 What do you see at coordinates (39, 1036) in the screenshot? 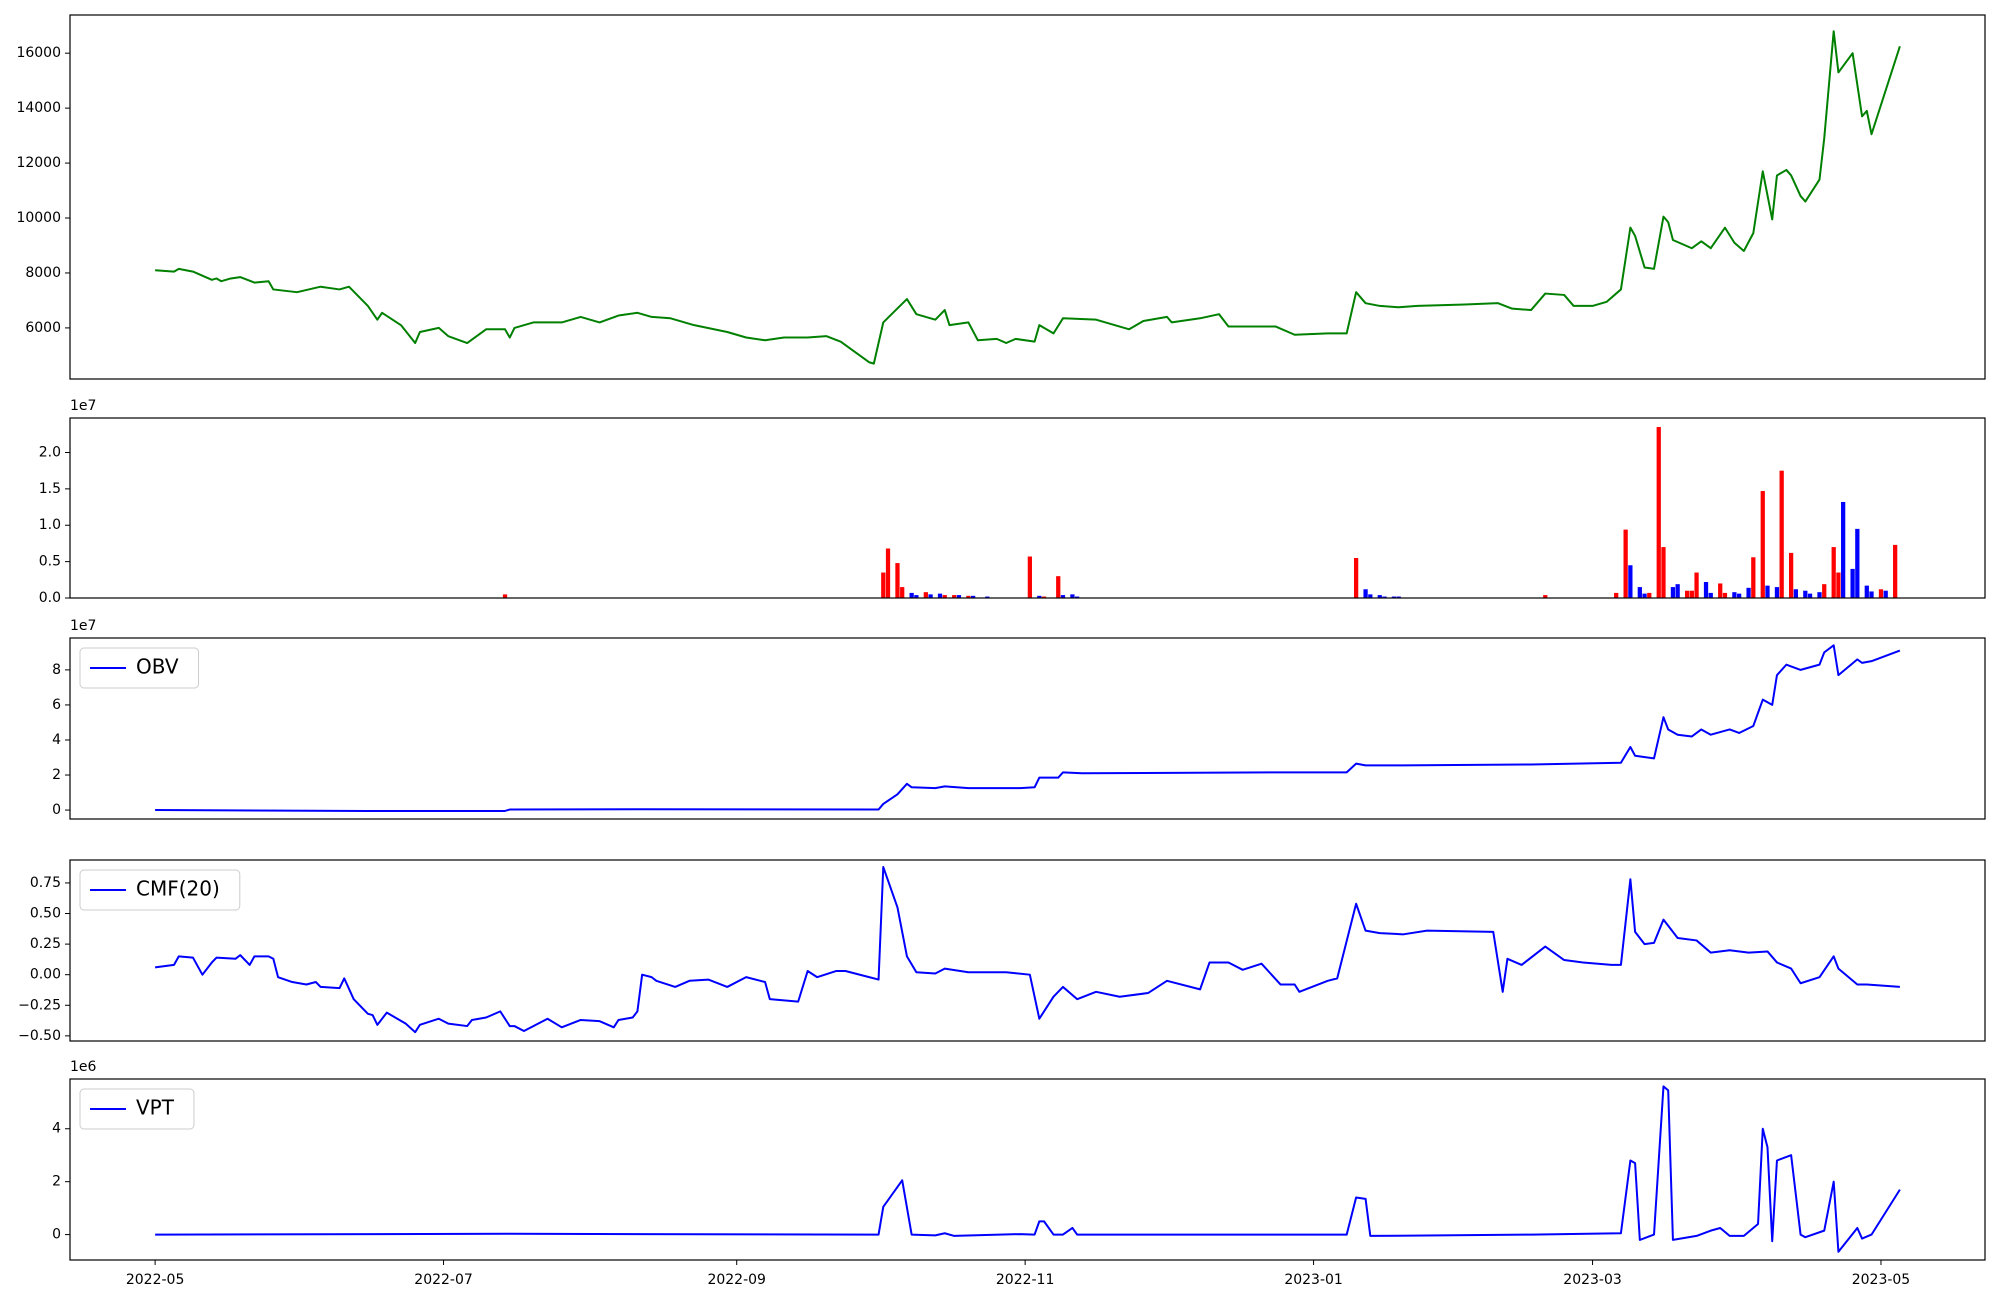
I see `y-tick-label: −0.50` at bounding box center [39, 1036].